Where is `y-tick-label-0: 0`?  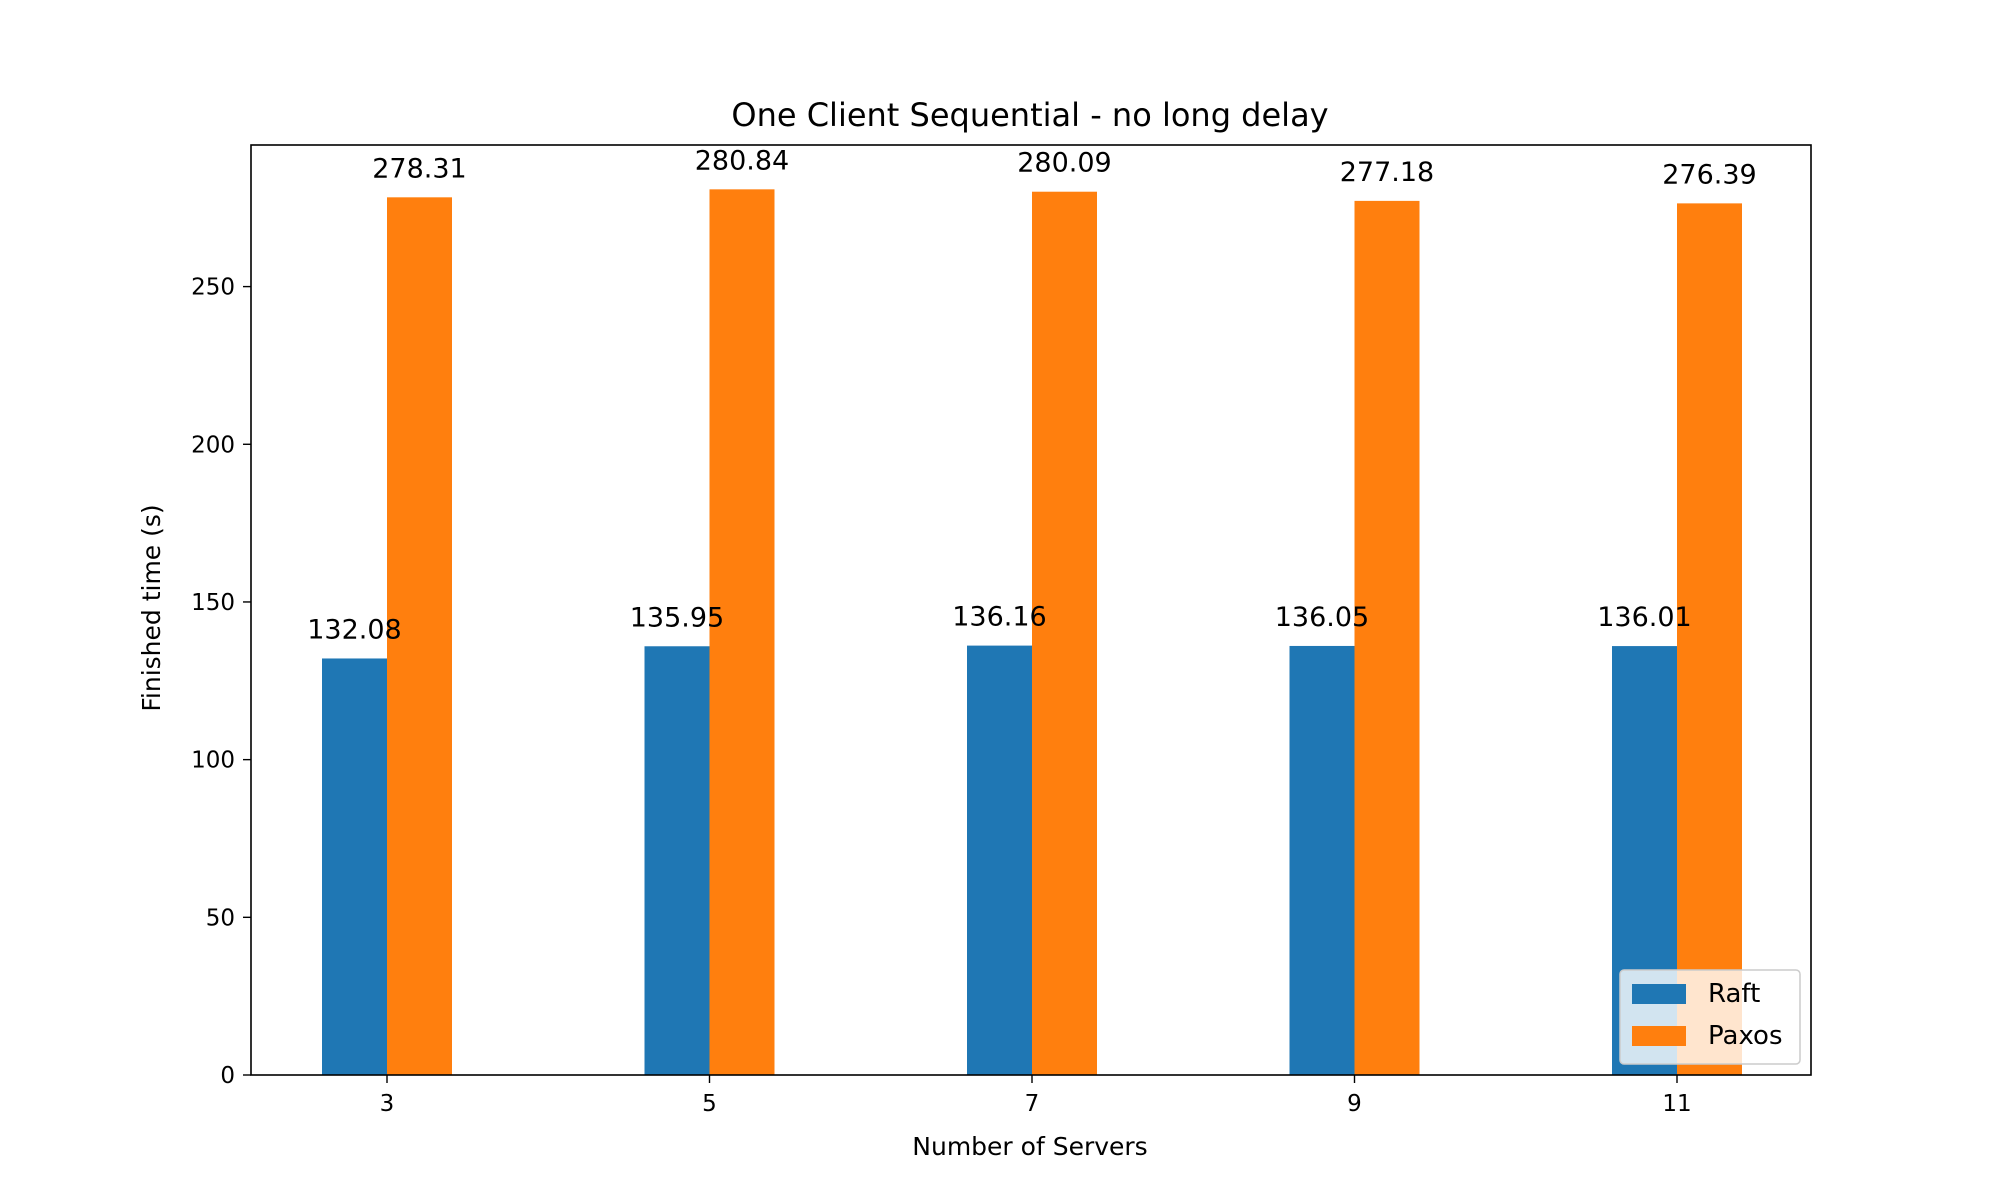 y-tick-label-0: 0 is located at coordinates (227, 1076).